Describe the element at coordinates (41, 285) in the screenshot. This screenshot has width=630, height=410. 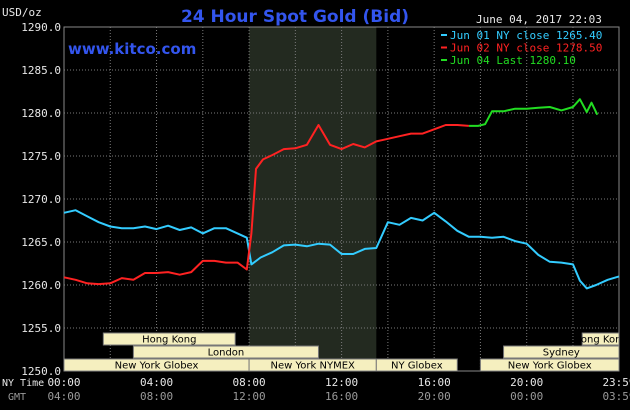
I see `y-tick-label: 1260.0` at that location.